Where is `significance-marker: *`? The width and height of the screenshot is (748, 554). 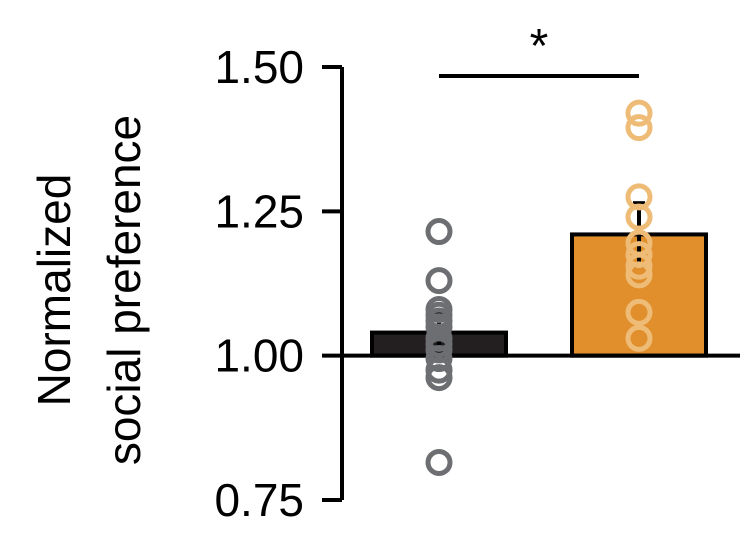 significance-marker: * is located at coordinates (539, 46).